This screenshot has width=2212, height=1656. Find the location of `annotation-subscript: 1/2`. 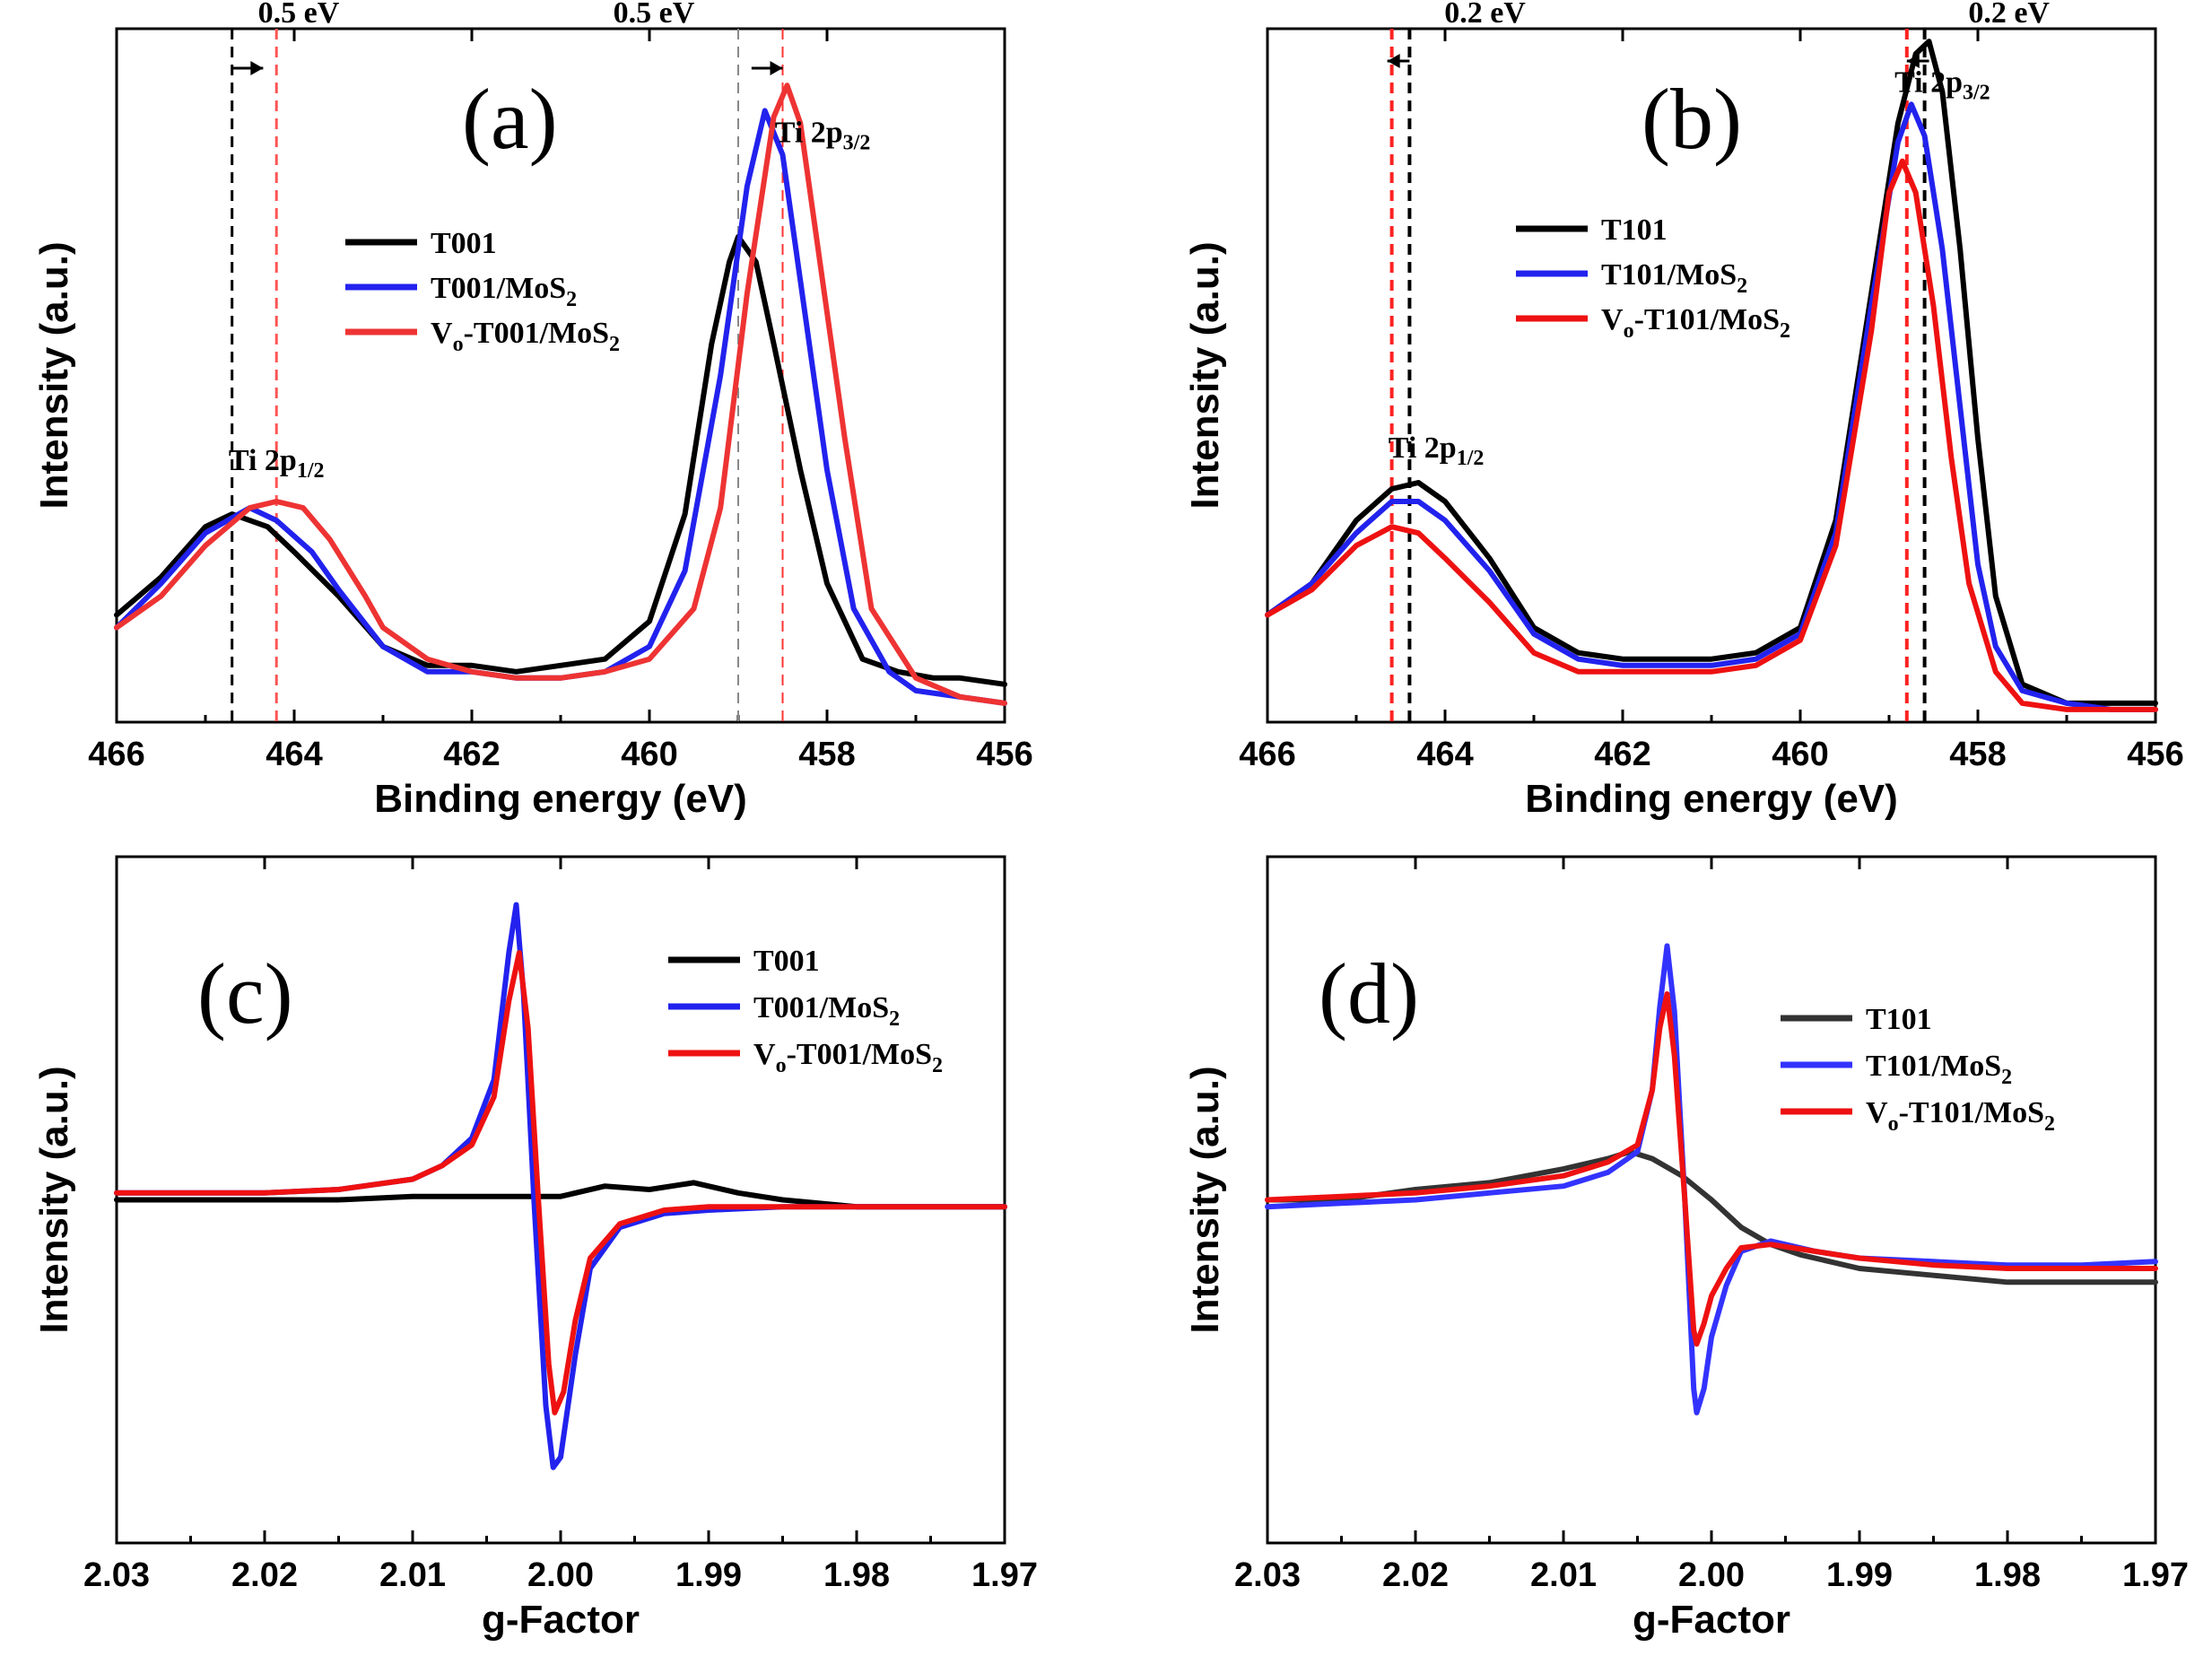

annotation-subscript: 1/2 is located at coordinates (311, 471).